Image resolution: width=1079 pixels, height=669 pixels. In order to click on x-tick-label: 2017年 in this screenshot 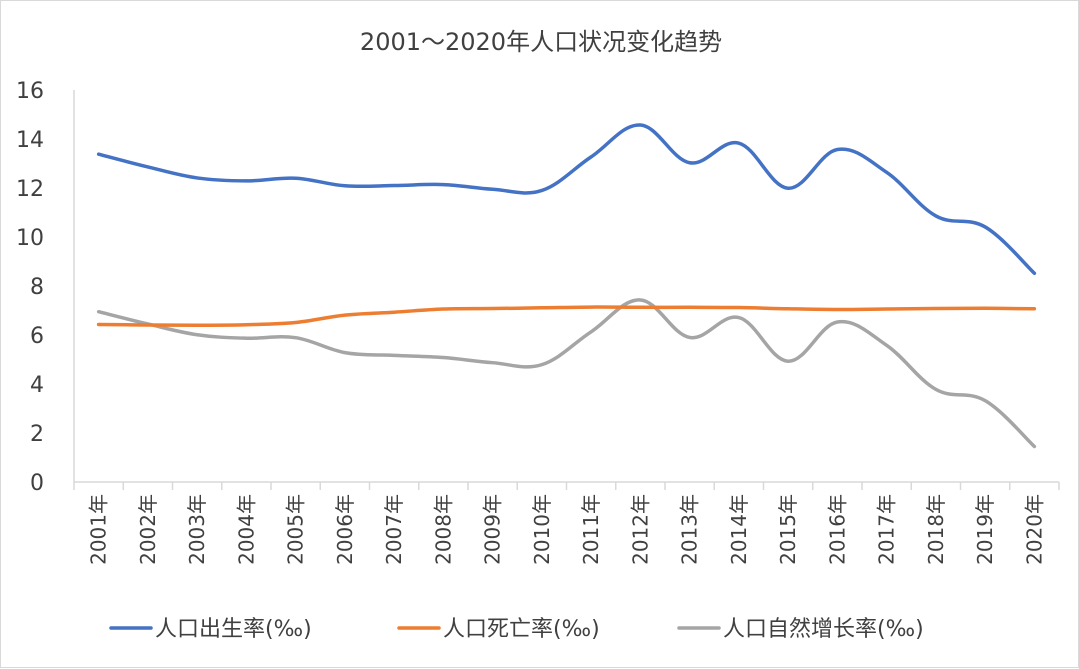, I will do `click(887, 529)`.